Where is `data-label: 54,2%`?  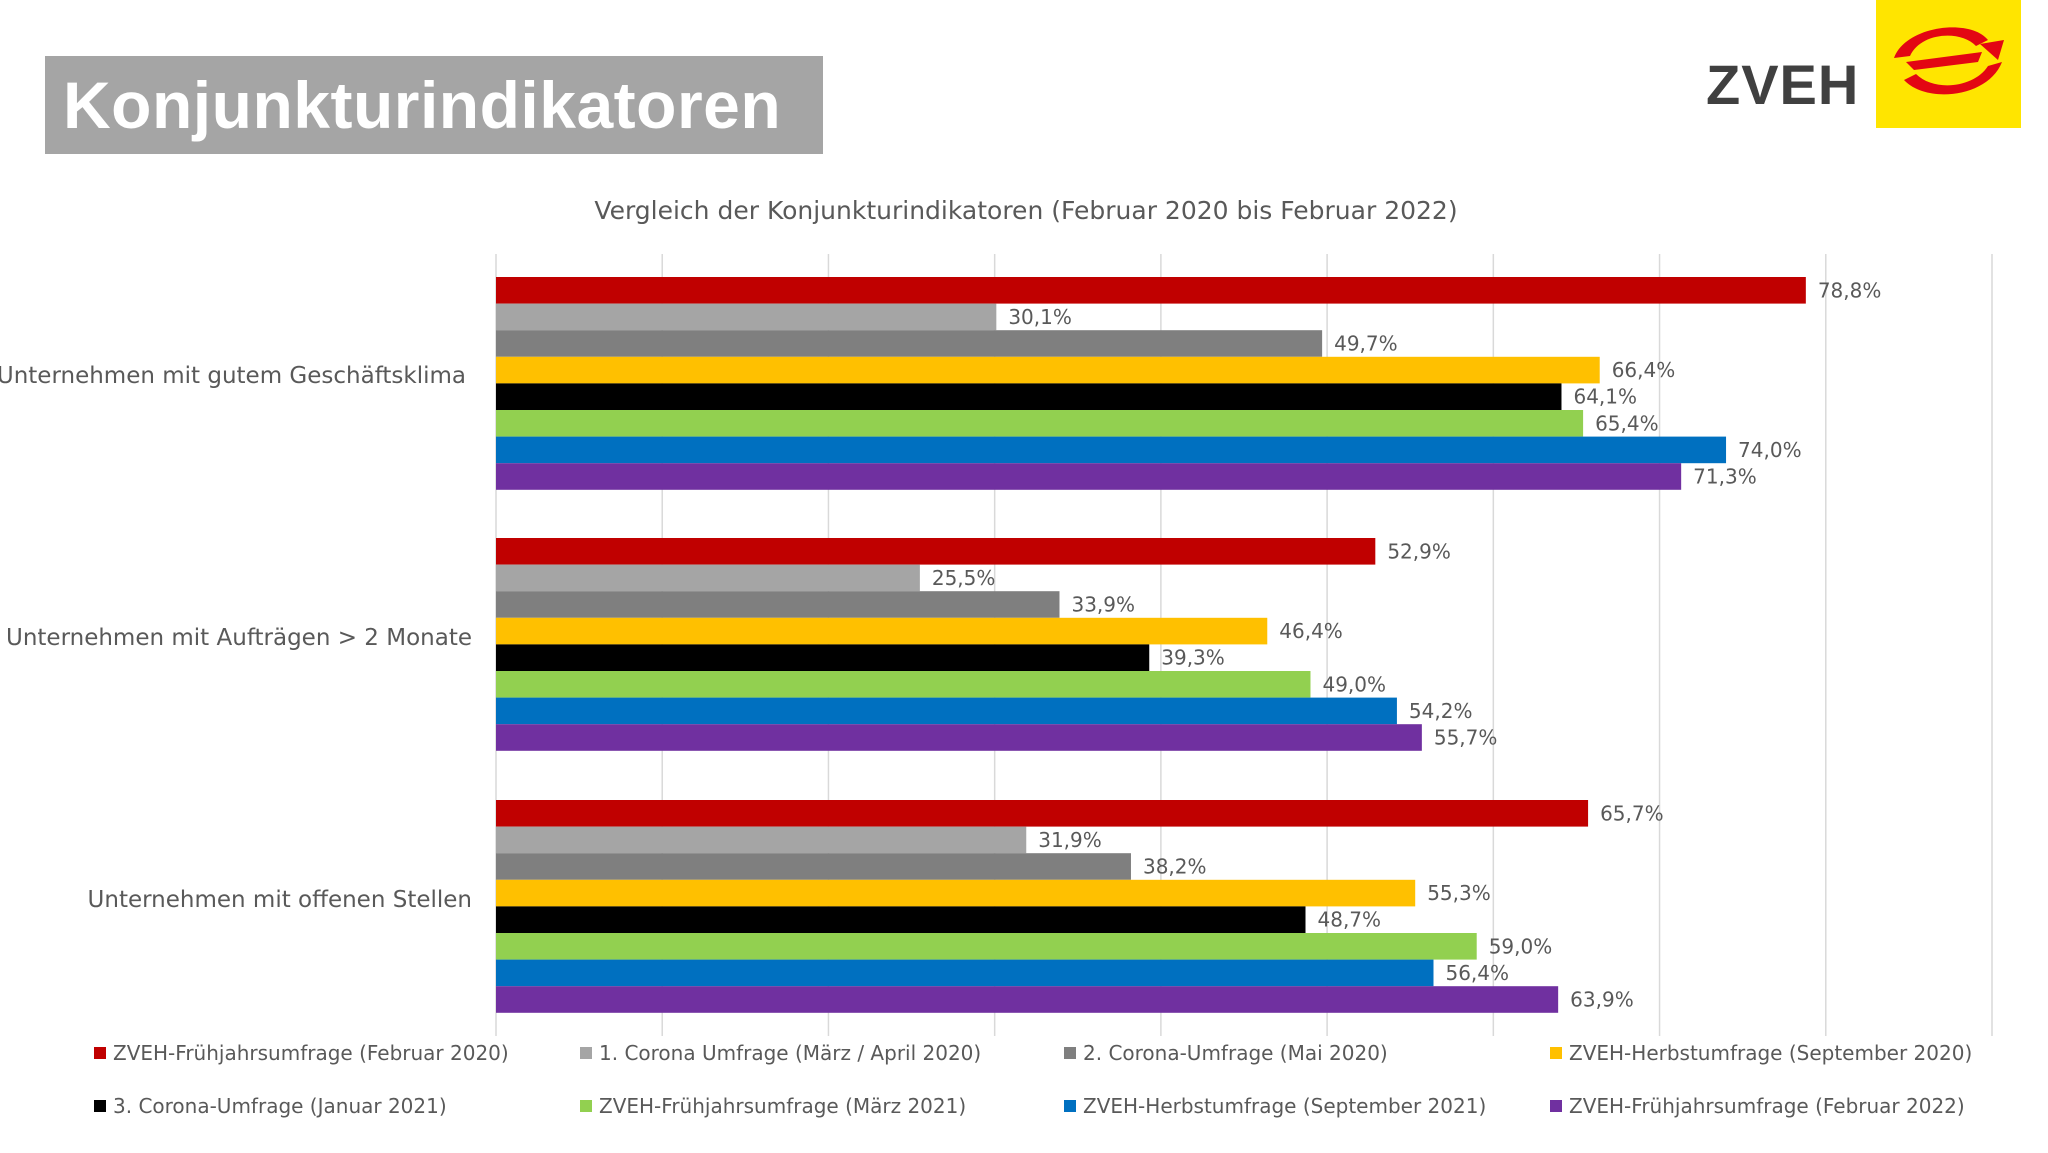
data-label: 54,2% is located at coordinates (1441, 711).